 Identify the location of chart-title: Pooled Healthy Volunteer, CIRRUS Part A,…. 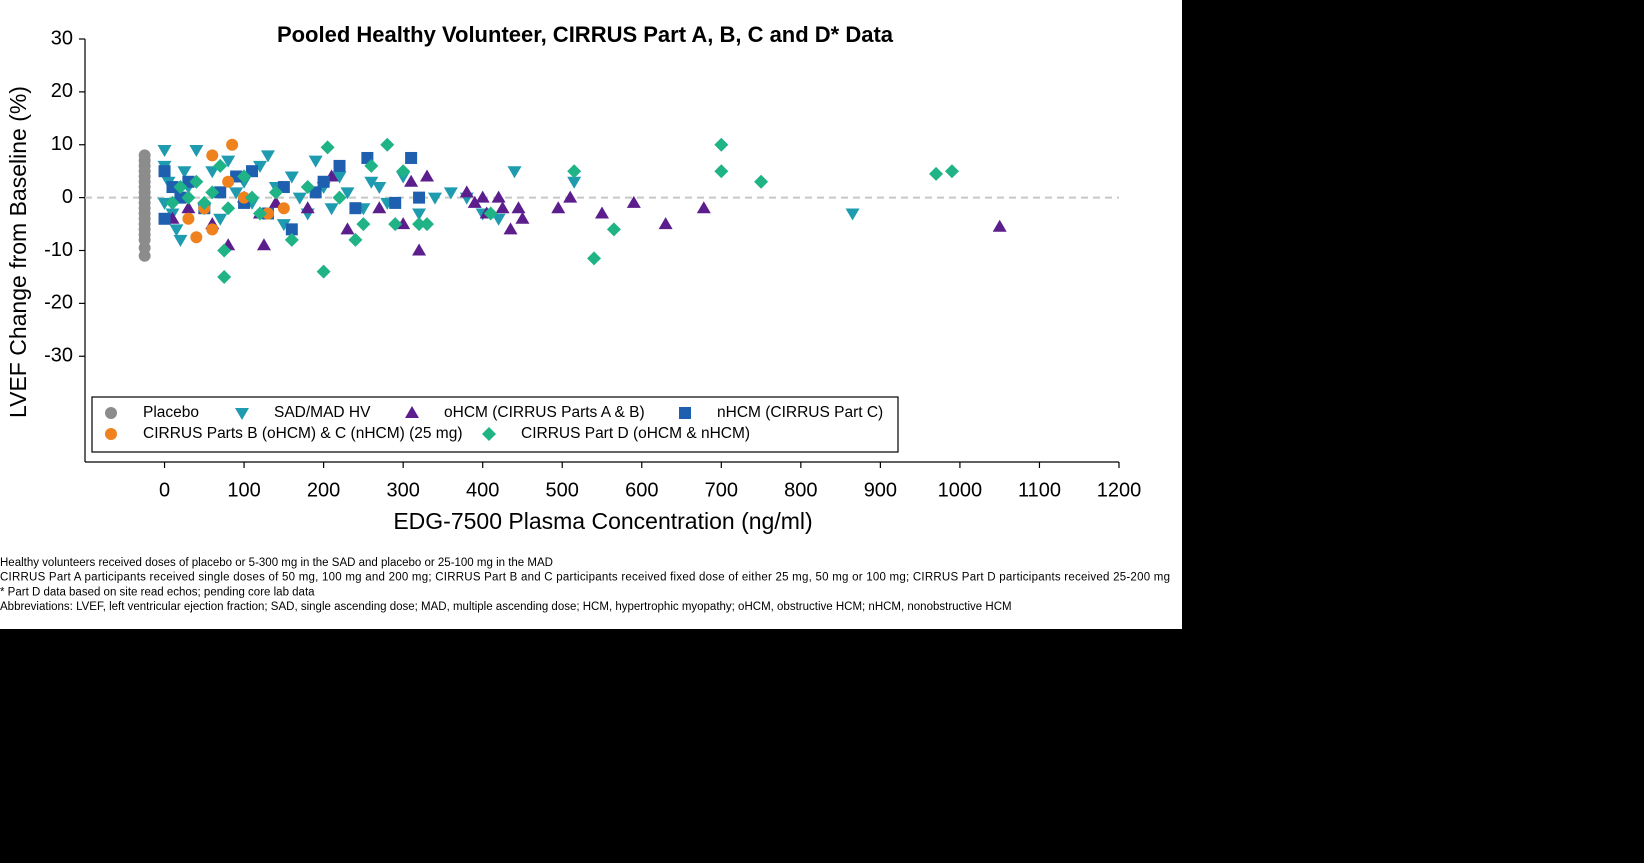
(585, 34).